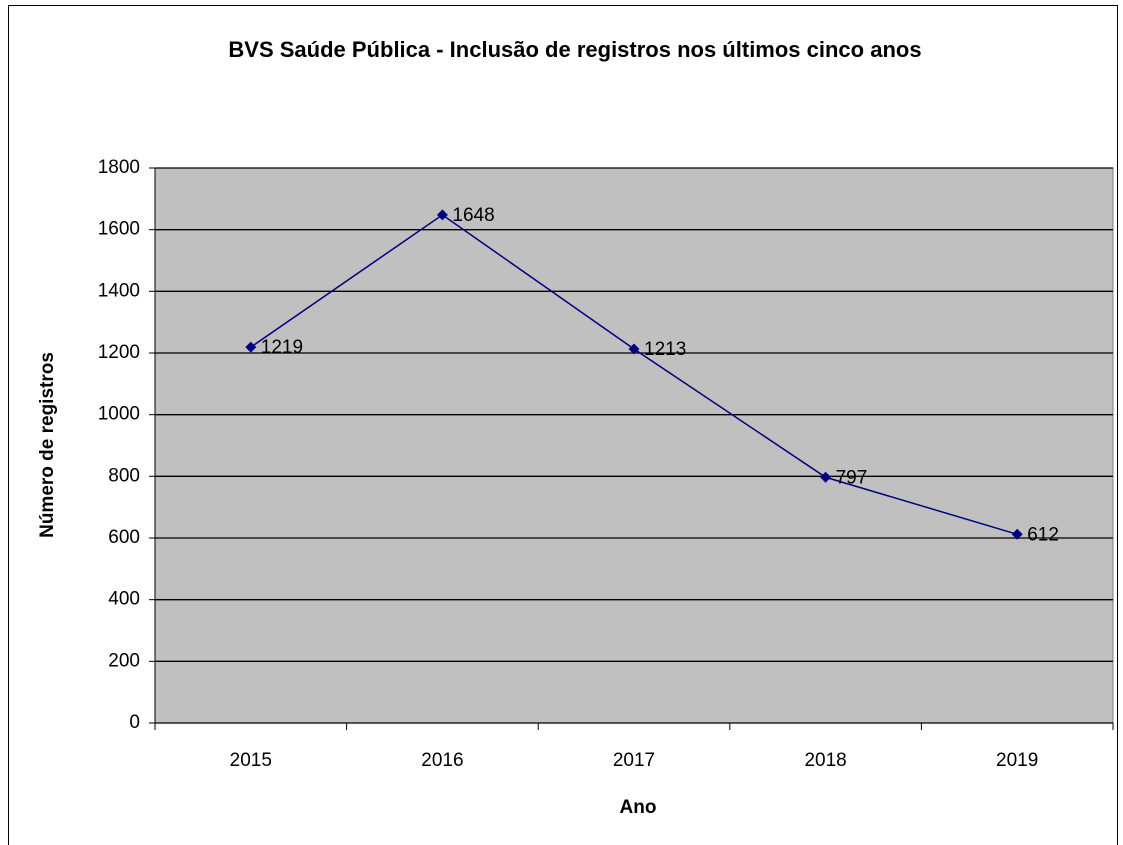 This screenshot has height=845, width=1123. I want to click on y-axis-label: Número de registros, so click(47, 445).